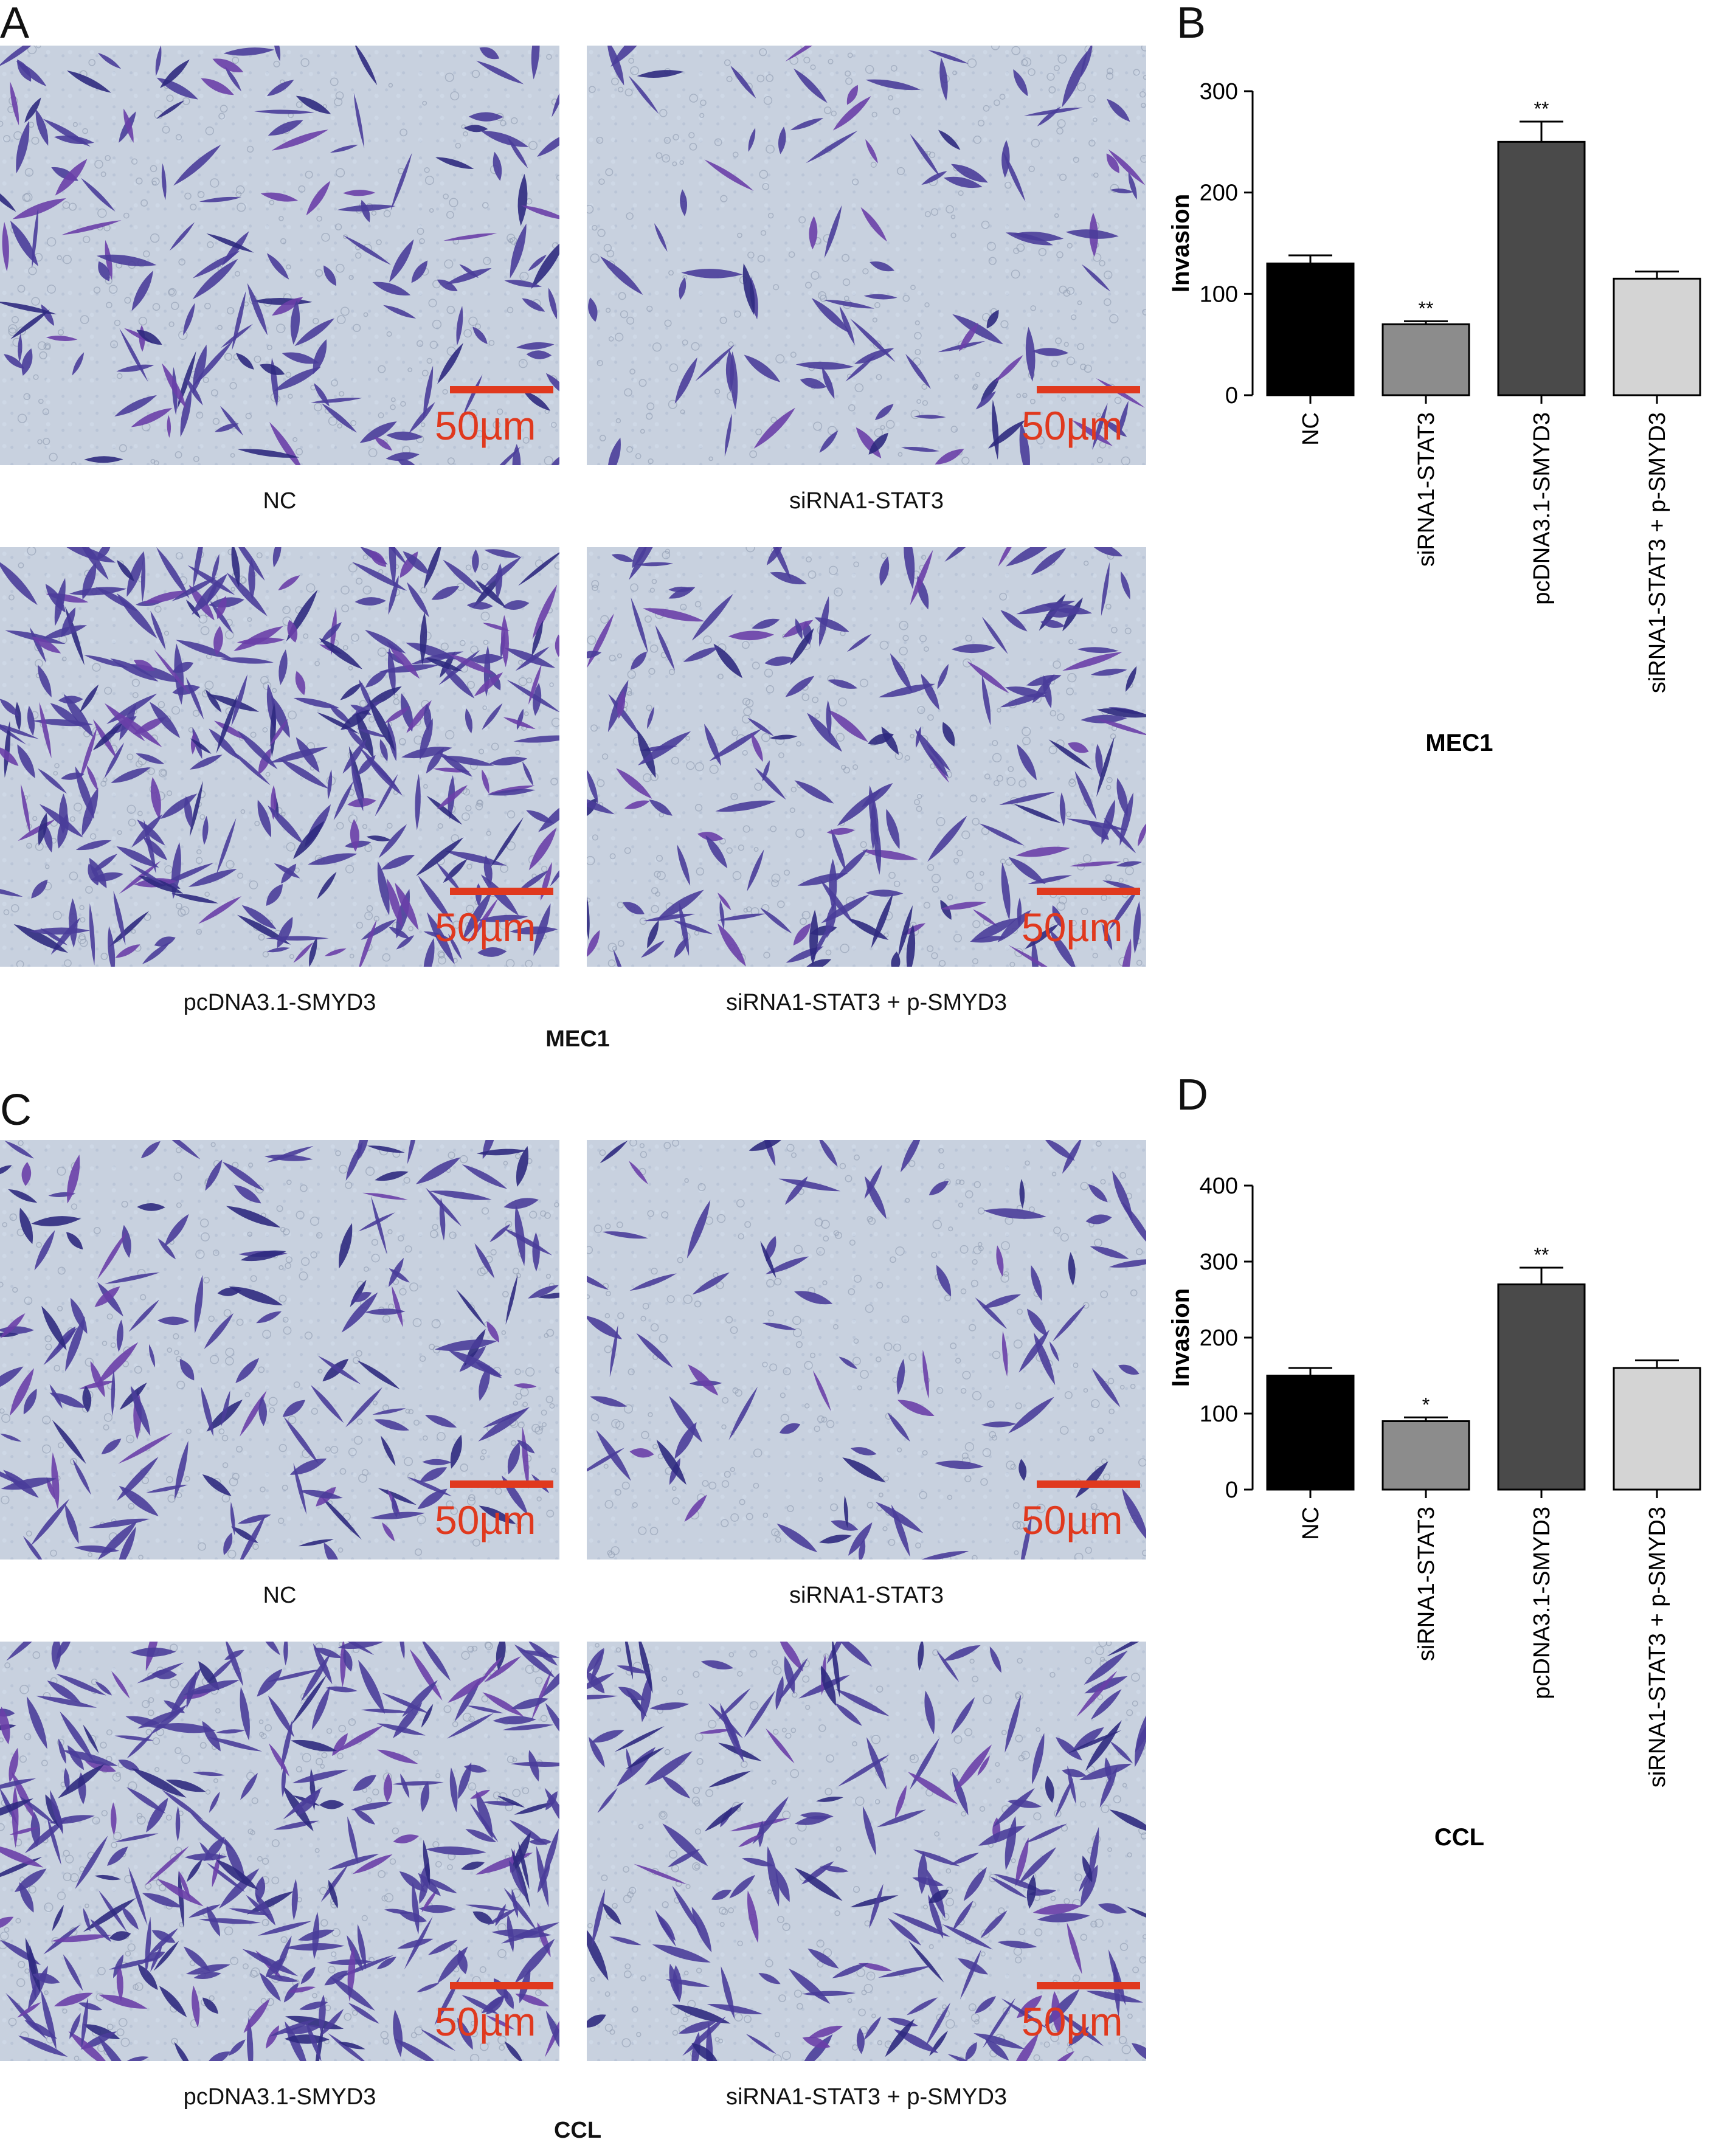  Describe the element at coordinates (15, 23) in the screenshot. I see `panel-letter-a: A` at that location.